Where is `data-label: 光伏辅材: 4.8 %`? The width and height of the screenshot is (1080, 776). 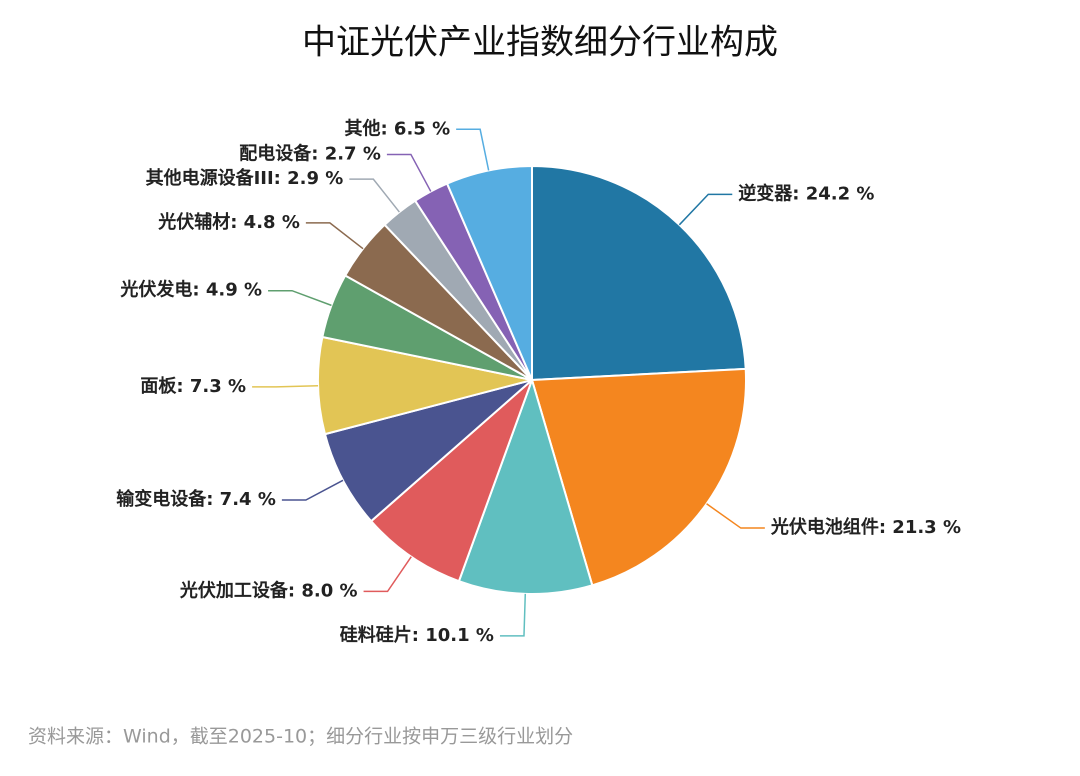 data-label: 光伏辅材: 4.8 % is located at coordinates (228, 222).